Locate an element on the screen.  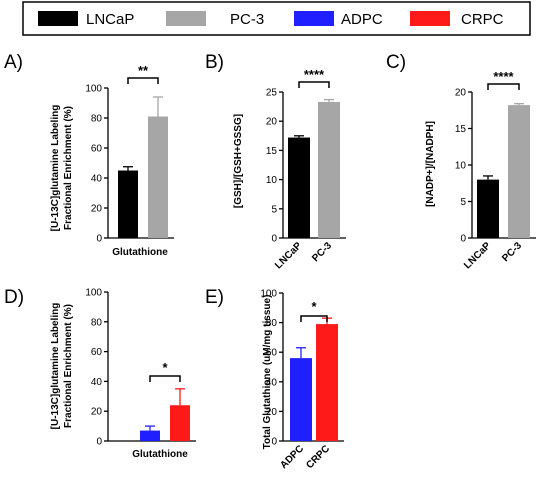
panel-d-significance-label: * is located at coordinates (165, 367).